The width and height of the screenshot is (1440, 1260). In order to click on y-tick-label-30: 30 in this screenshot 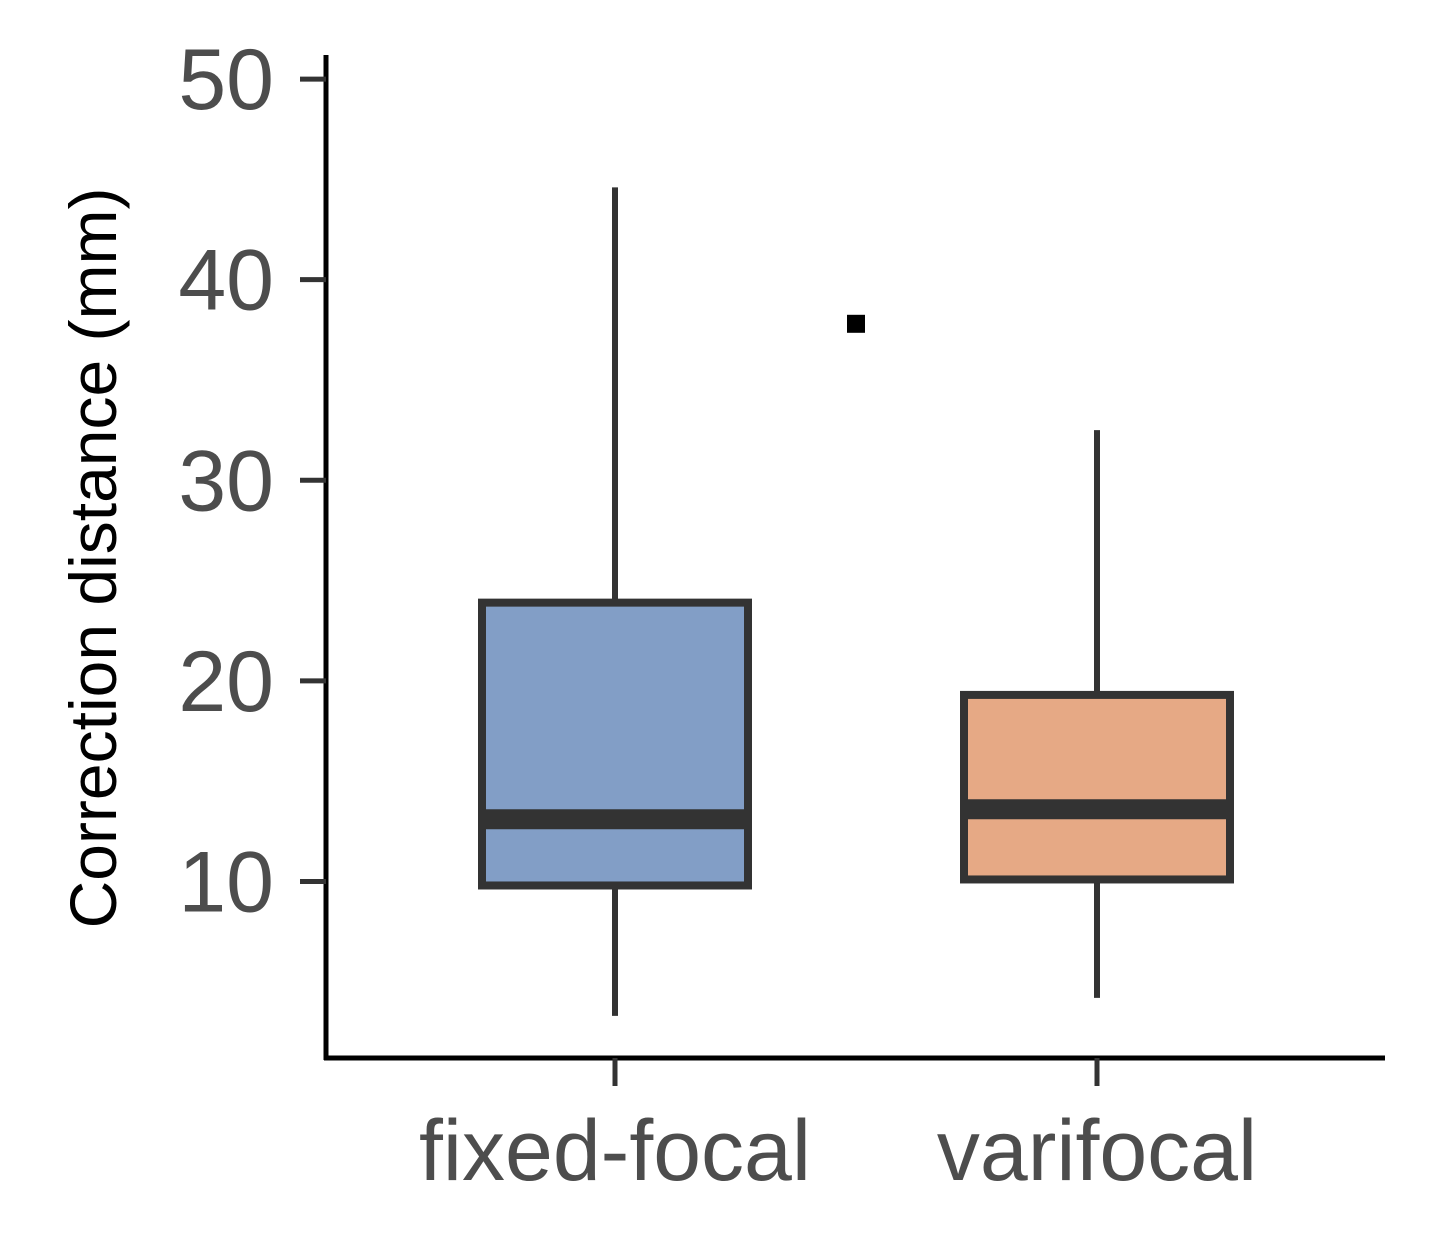, I will do `click(226, 481)`.